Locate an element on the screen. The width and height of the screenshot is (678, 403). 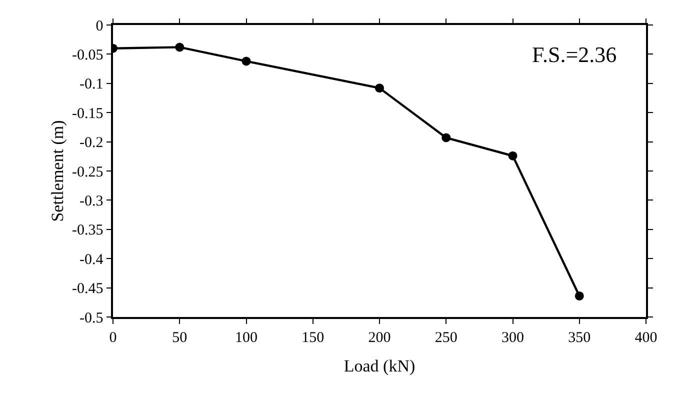
x-tick-label: 250 is located at coordinates (446, 338).